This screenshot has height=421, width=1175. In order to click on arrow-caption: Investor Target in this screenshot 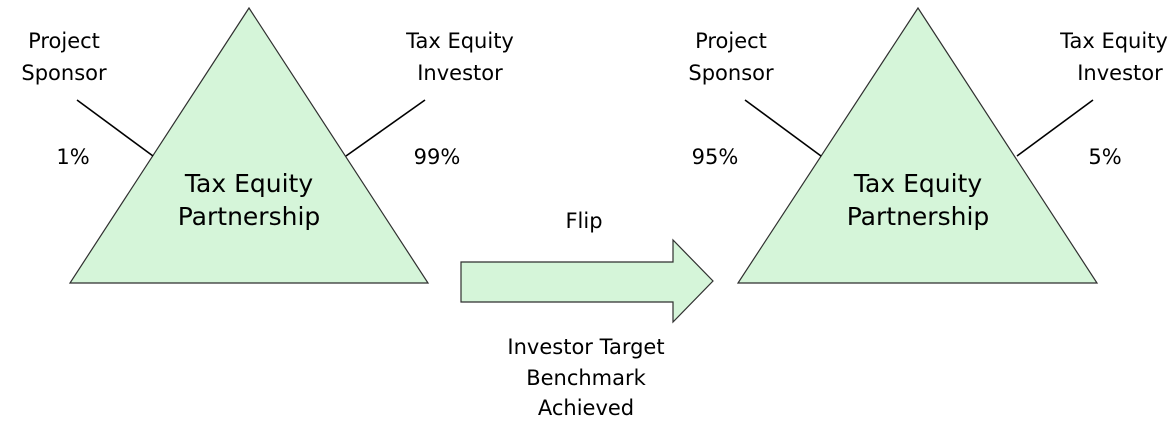, I will do `click(585, 347)`.